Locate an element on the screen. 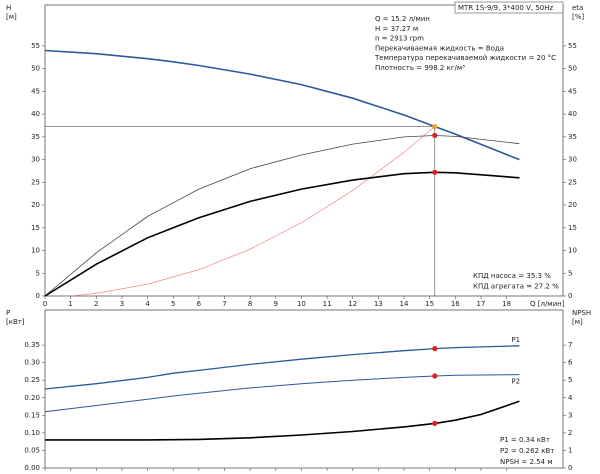 Image resolution: width=600 pixels, height=474 pixels. y-tick-label: 0.20 is located at coordinates (32, 398).